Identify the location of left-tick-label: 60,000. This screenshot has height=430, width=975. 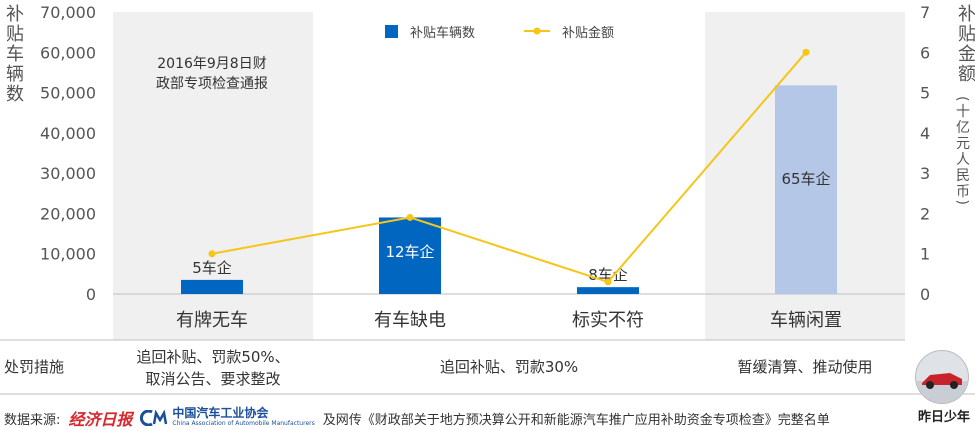
(68, 52).